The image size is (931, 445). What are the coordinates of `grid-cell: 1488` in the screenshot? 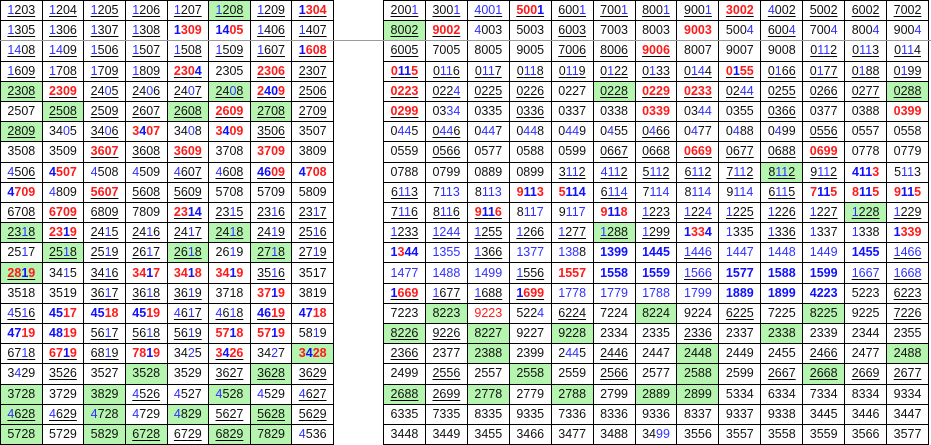 It's located at (446, 273).